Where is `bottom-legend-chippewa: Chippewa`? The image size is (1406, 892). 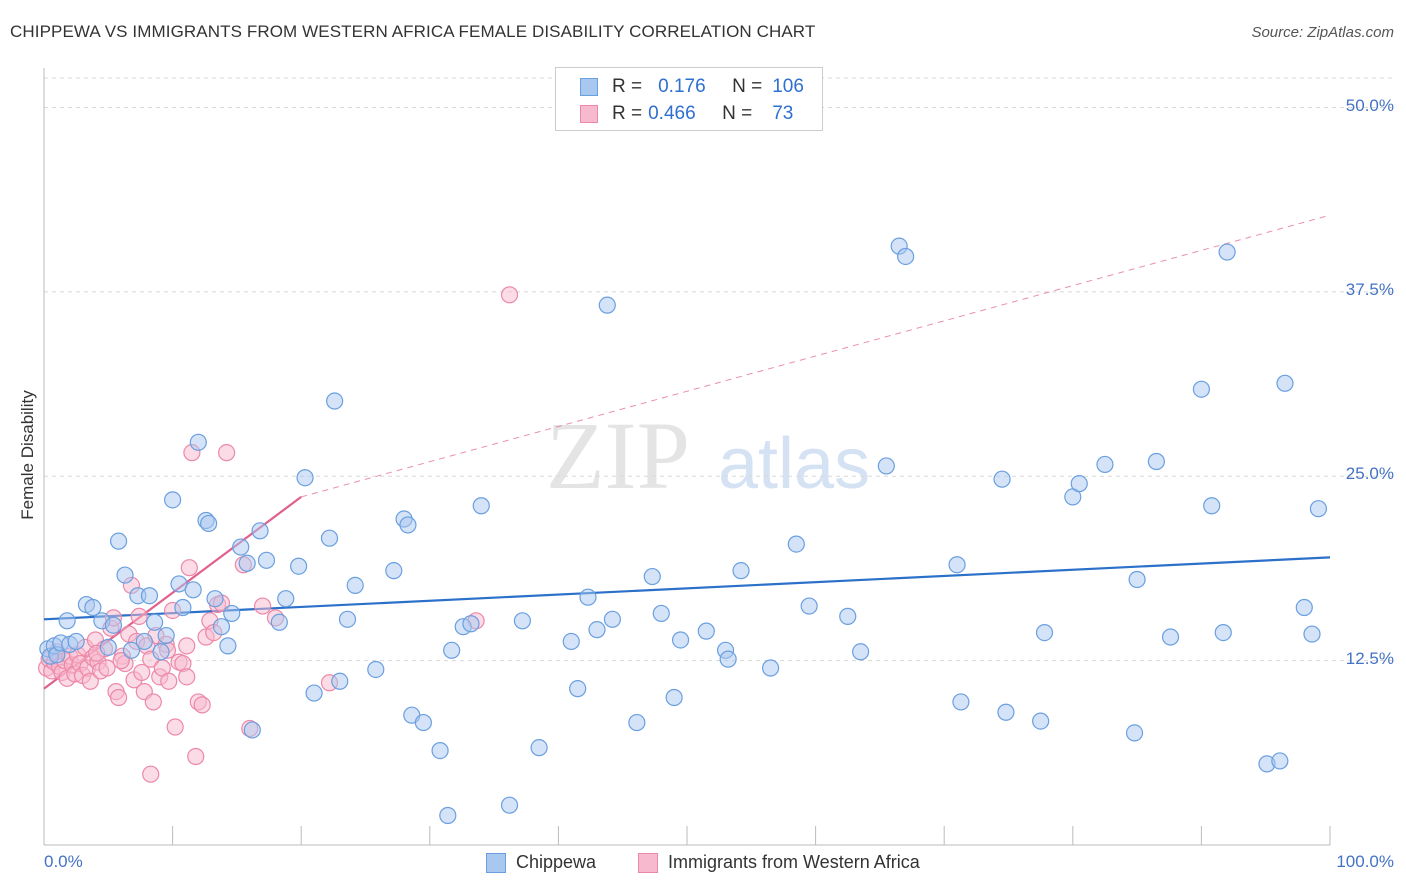
bottom-legend-chippewa: Chippewa is located at coordinates (541, 862).